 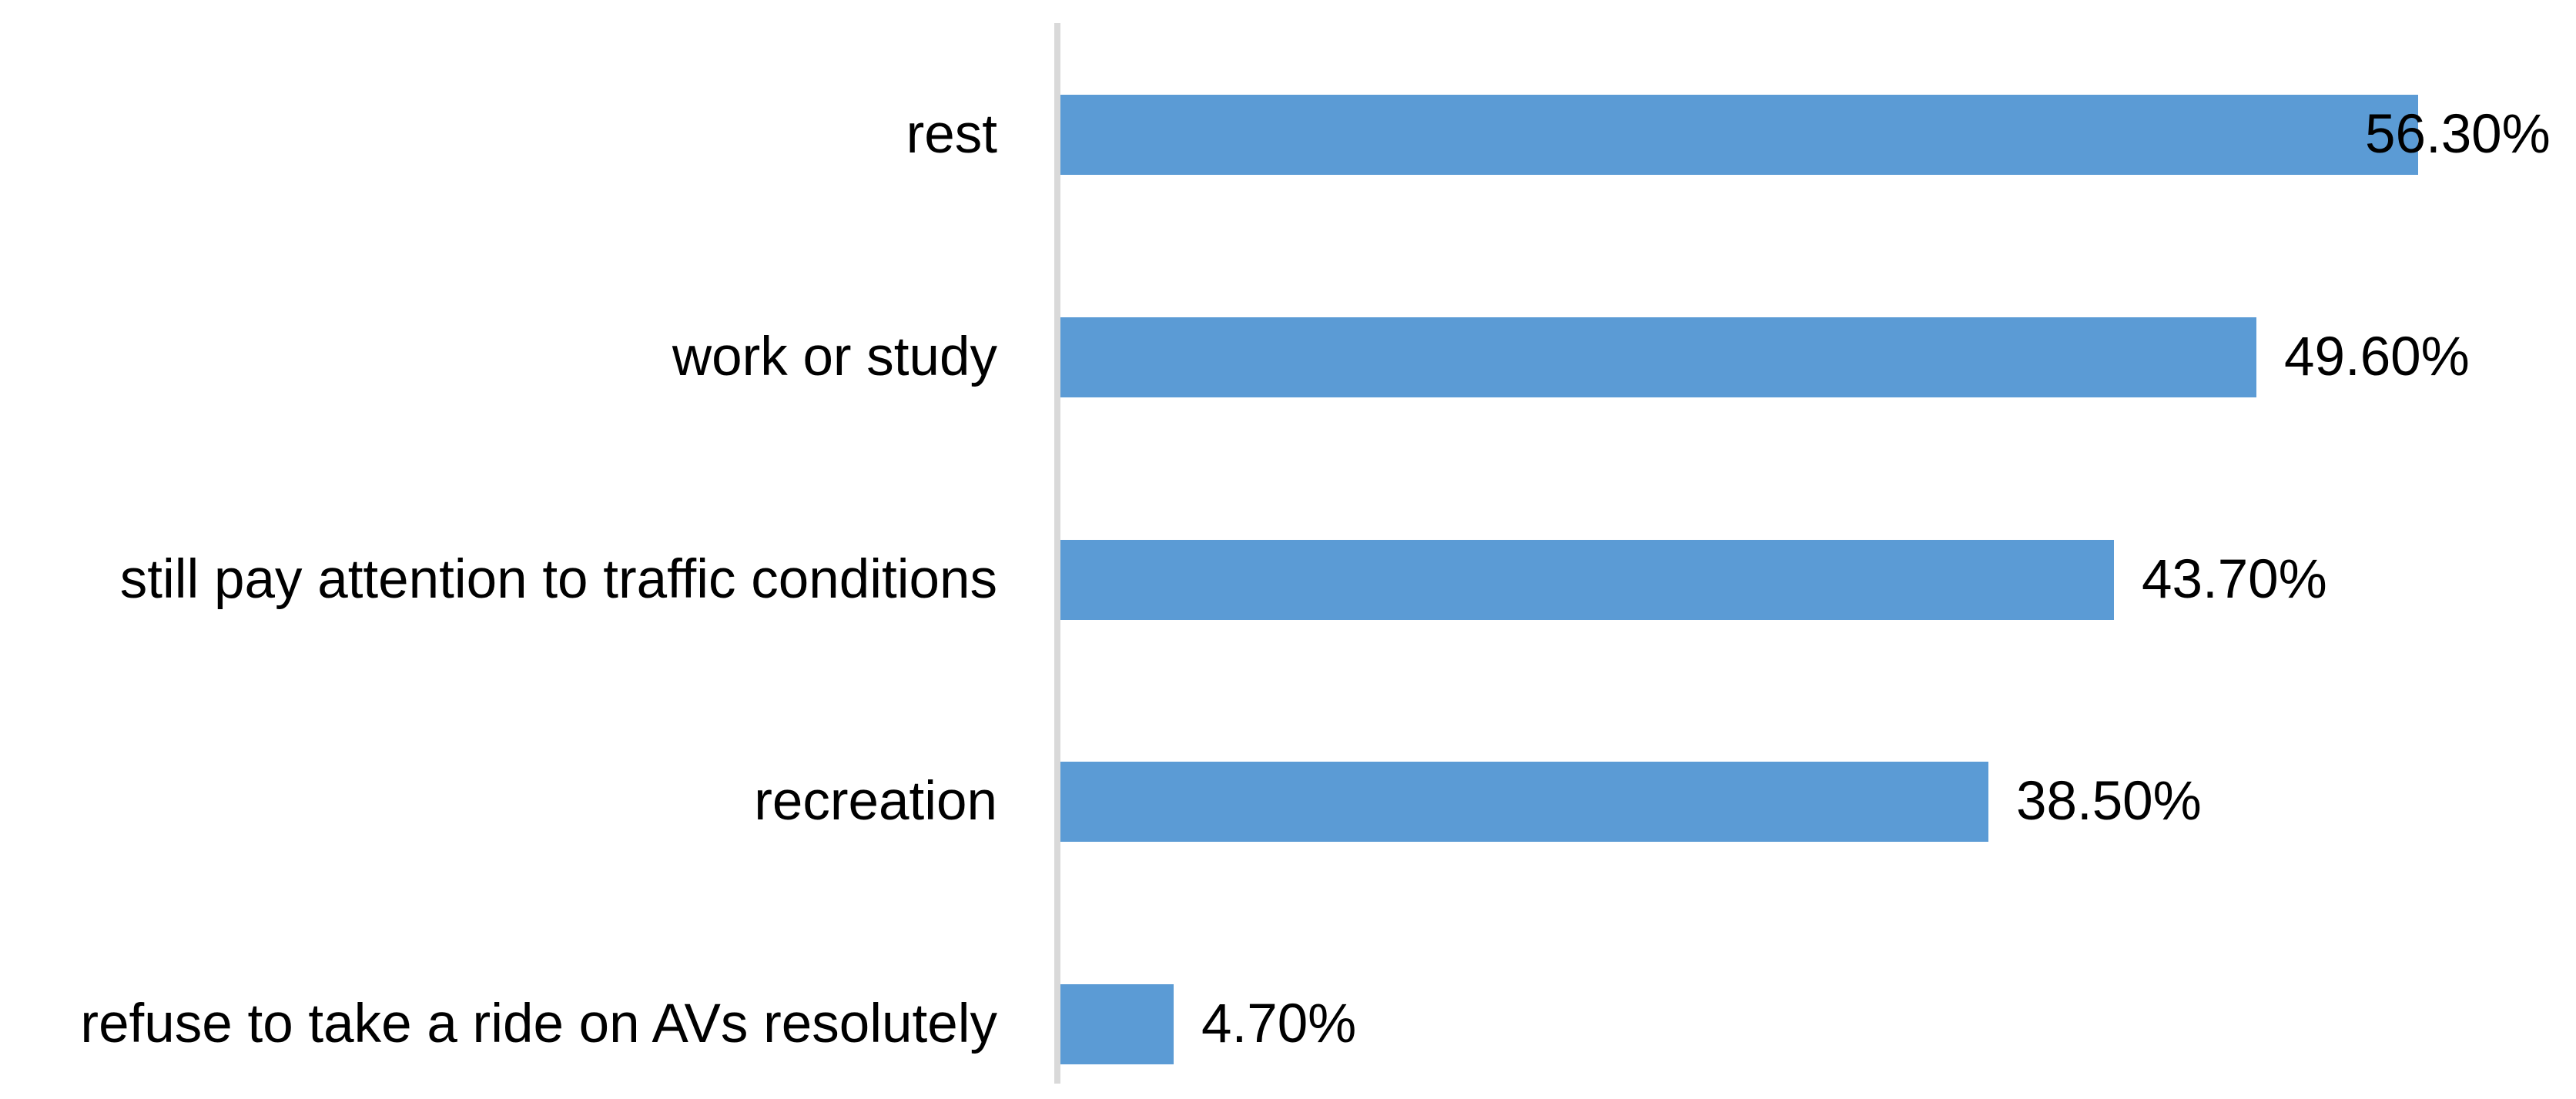 I want to click on category-label: refuse to take a ride on AVs resolutely, so click(x=538, y=1023).